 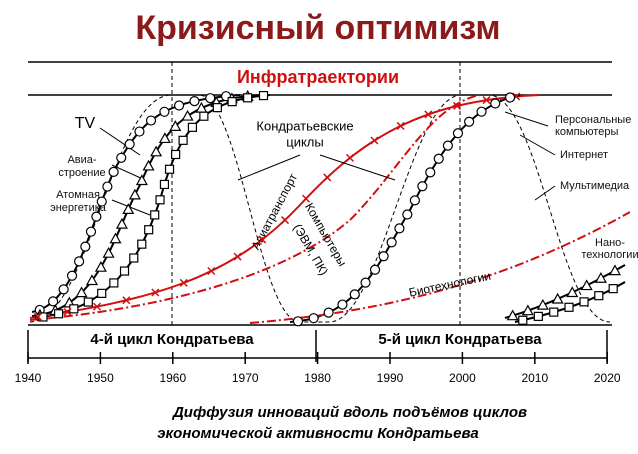 What do you see at coordinates (462, 378) in the screenshot?
I see `axis-label: 2000` at bounding box center [462, 378].